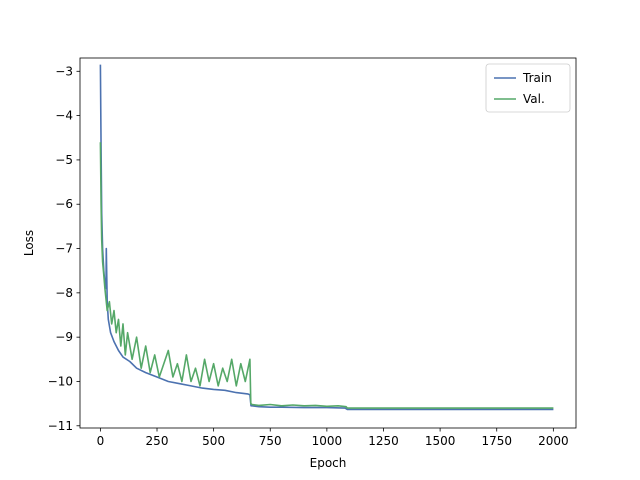  I want to click on x-tick-label: 2000, so click(553, 441).